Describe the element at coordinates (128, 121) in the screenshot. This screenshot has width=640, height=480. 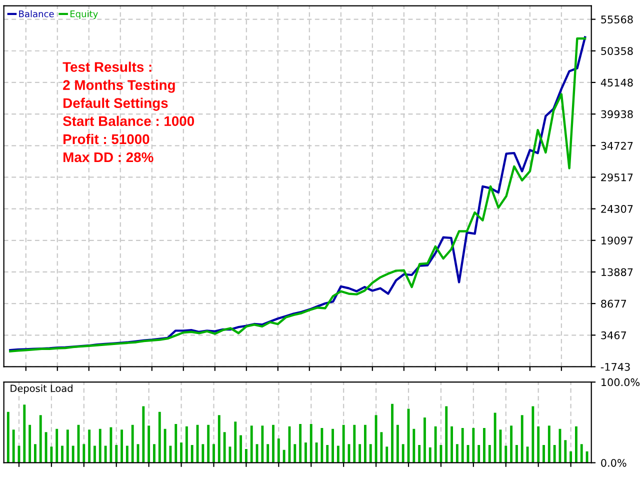
I see `annotation: Start Balance : 1000` at that location.